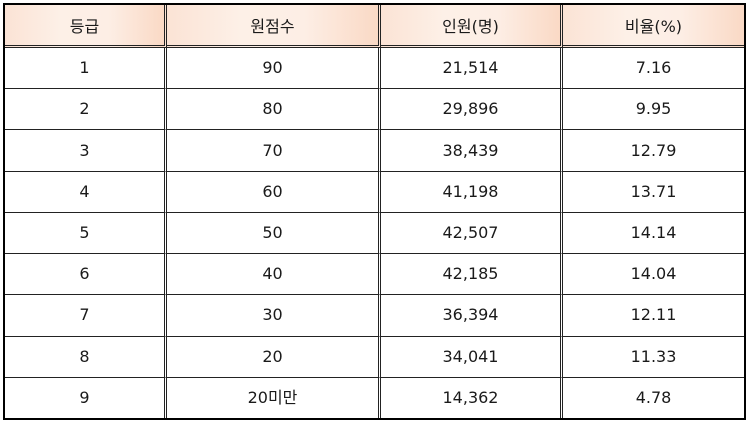 The width and height of the screenshot is (750, 425). I want to click on table-row: 6 40 42,185 14.04, so click(374, 275).